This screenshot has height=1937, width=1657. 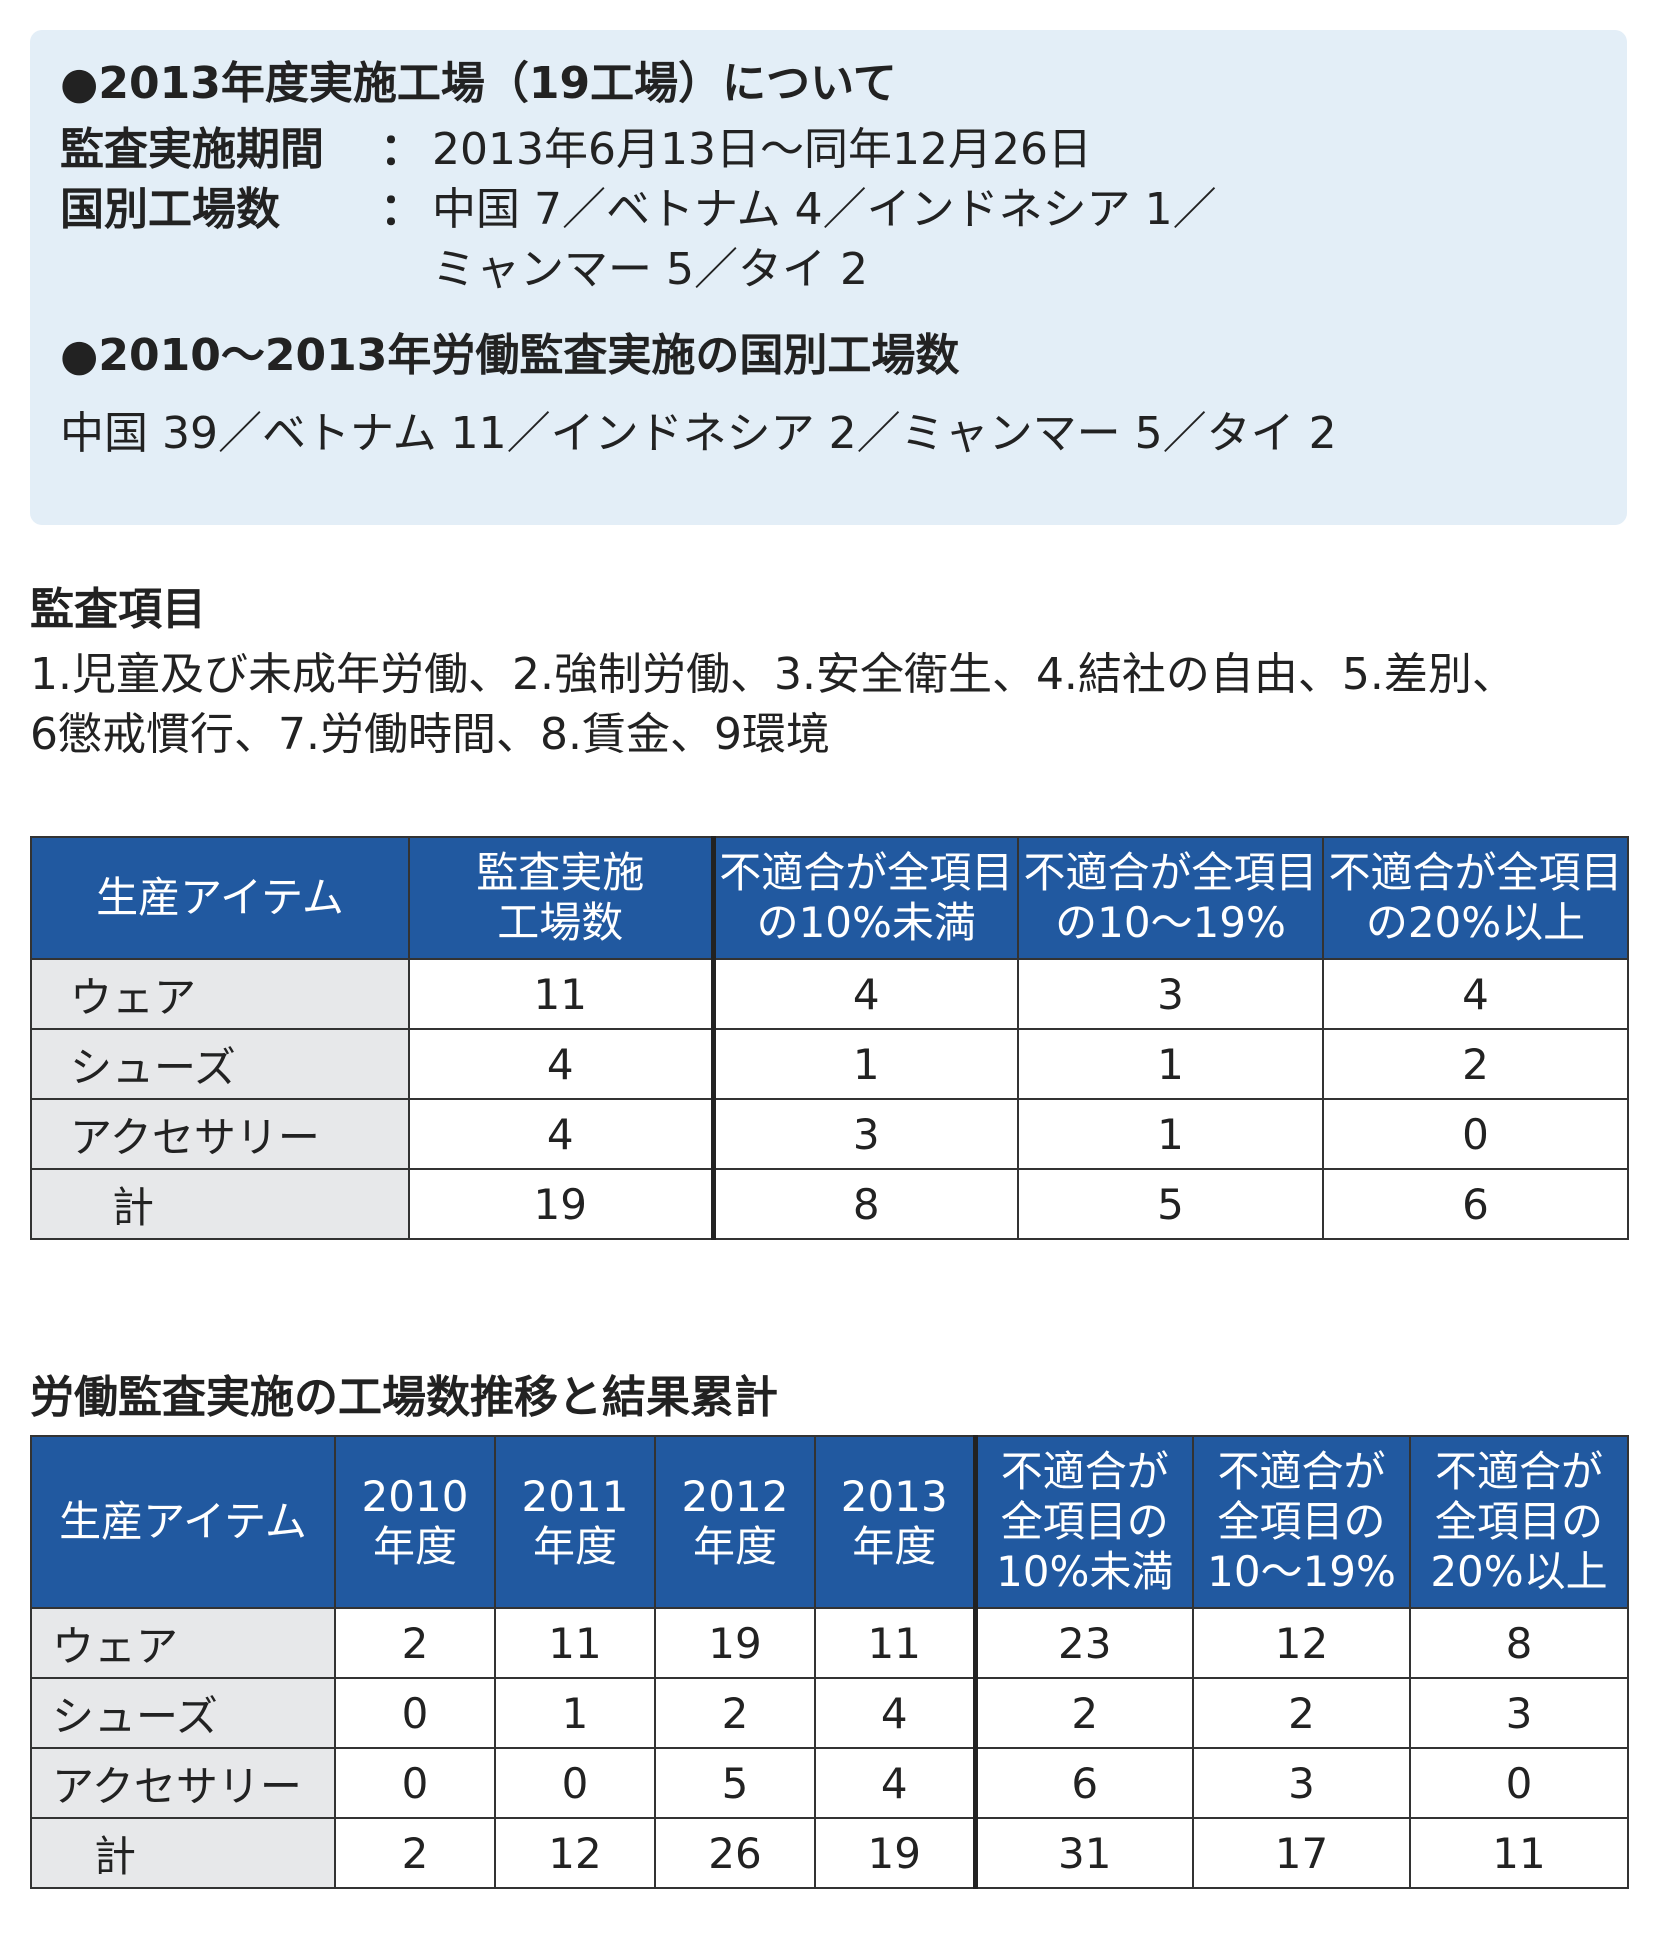 I want to click on cell-under-10: 6, so click(x=1083, y=1783).